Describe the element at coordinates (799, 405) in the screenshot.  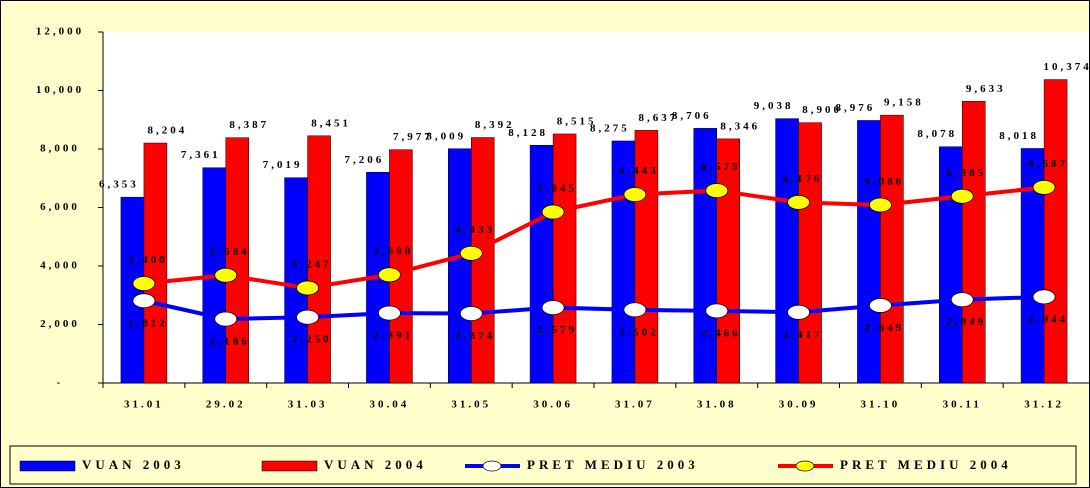
I see `x-tick-label: 30.09` at that location.